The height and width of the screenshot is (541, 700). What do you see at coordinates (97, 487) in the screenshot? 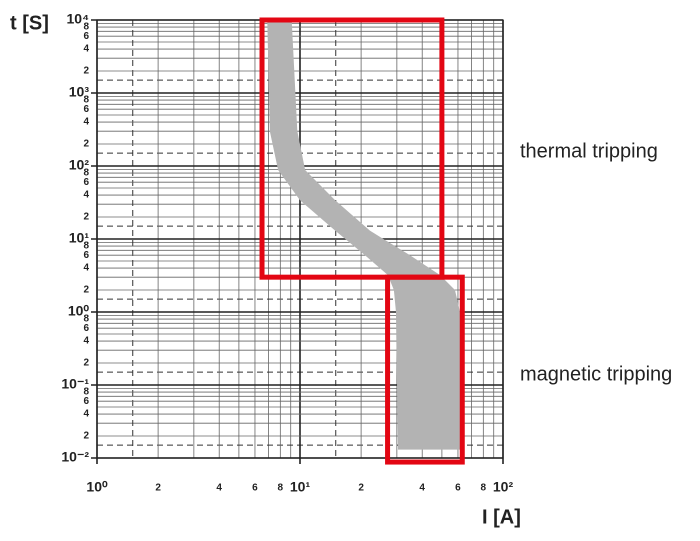
I see `x-tick-label: 10⁰` at bounding box center [97, 487].